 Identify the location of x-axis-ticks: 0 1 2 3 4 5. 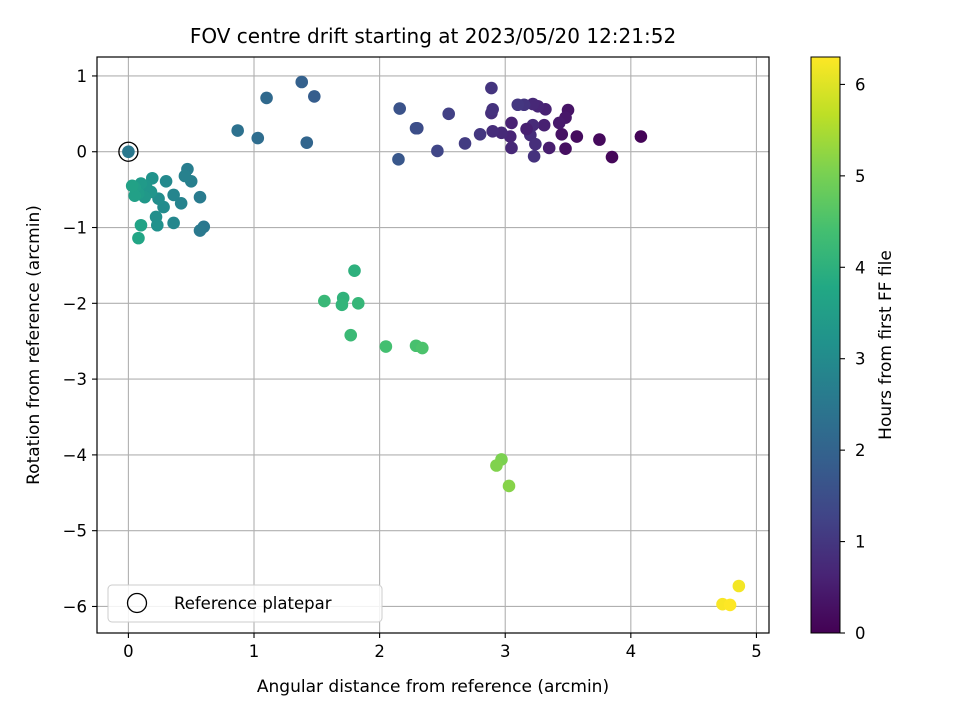
(442, 647).